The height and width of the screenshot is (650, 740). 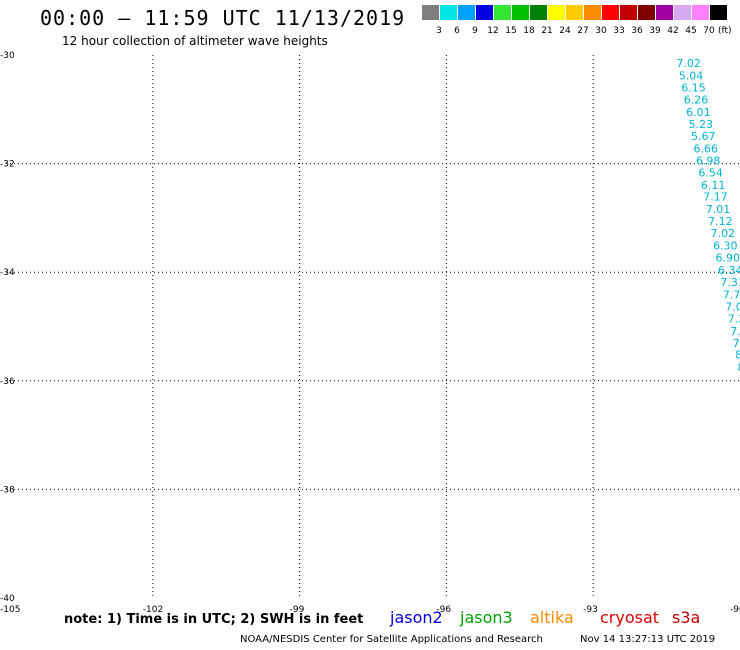 What do you see at coordinates (710, 172) in the screenshot?
I see `wave-height-value: 6.54` at bounding box center [710, 172].